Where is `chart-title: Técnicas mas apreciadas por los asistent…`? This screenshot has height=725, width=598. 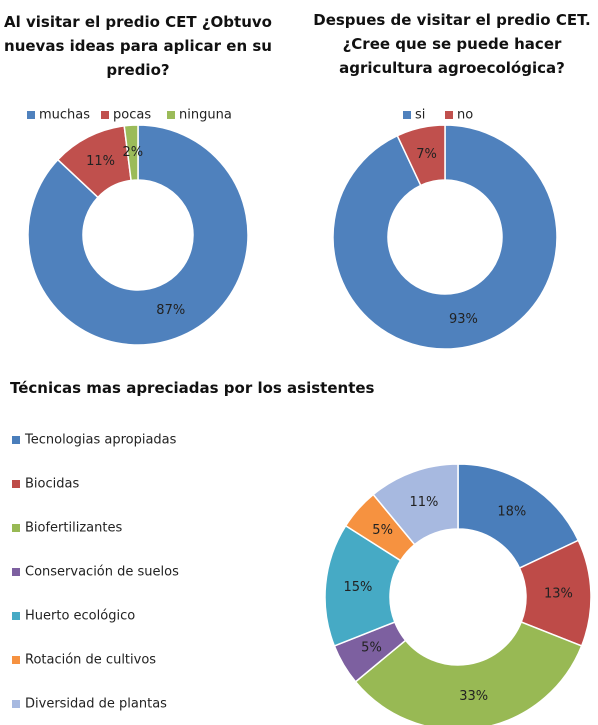
chart-title: Técnicas mas apreciadas por los asistent… is located at coordinates (192, 388).